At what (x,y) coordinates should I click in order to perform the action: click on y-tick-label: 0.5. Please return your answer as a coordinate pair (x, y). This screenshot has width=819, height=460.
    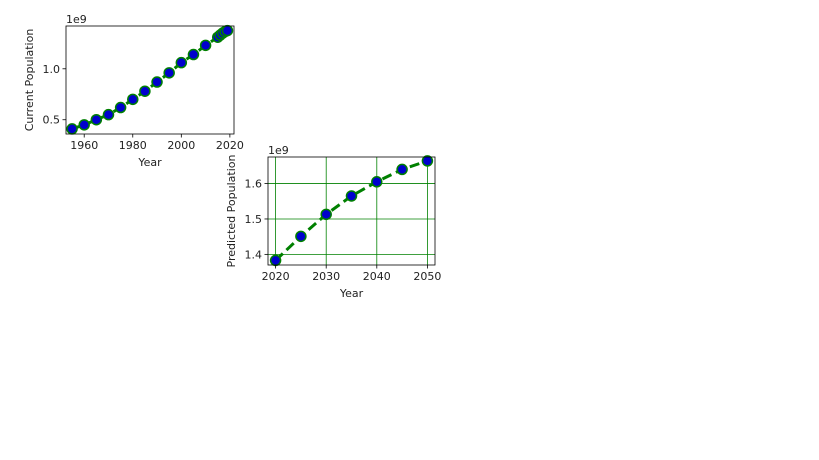
    Looking at the image, I should click on (52, 120).